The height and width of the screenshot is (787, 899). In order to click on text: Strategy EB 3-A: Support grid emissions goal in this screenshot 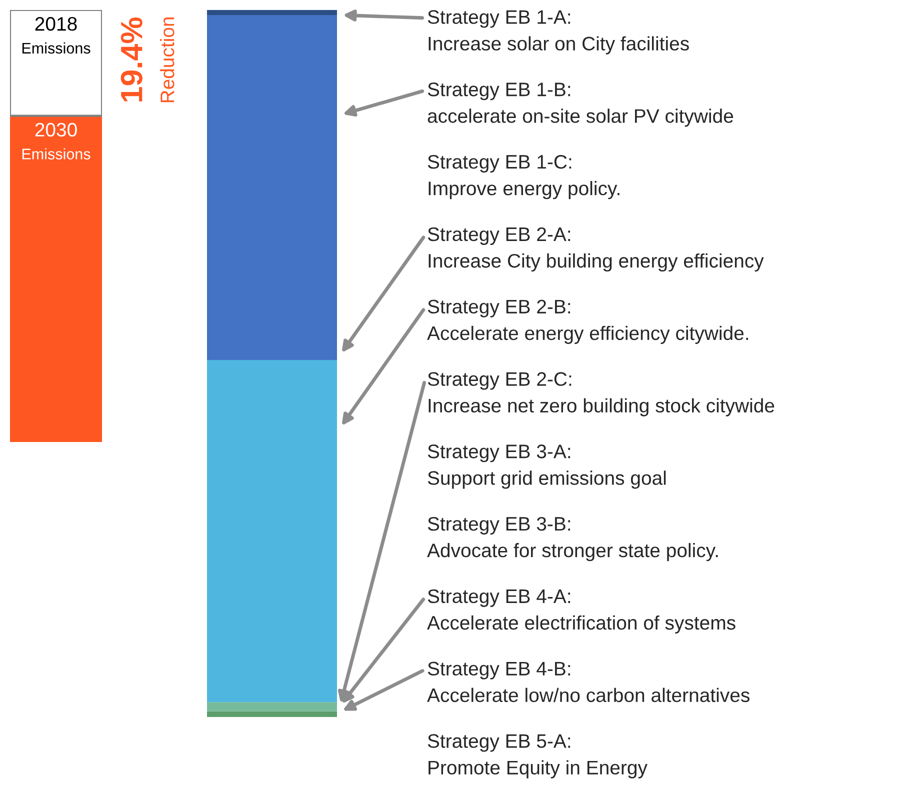, I will do `click(547, 466)`.